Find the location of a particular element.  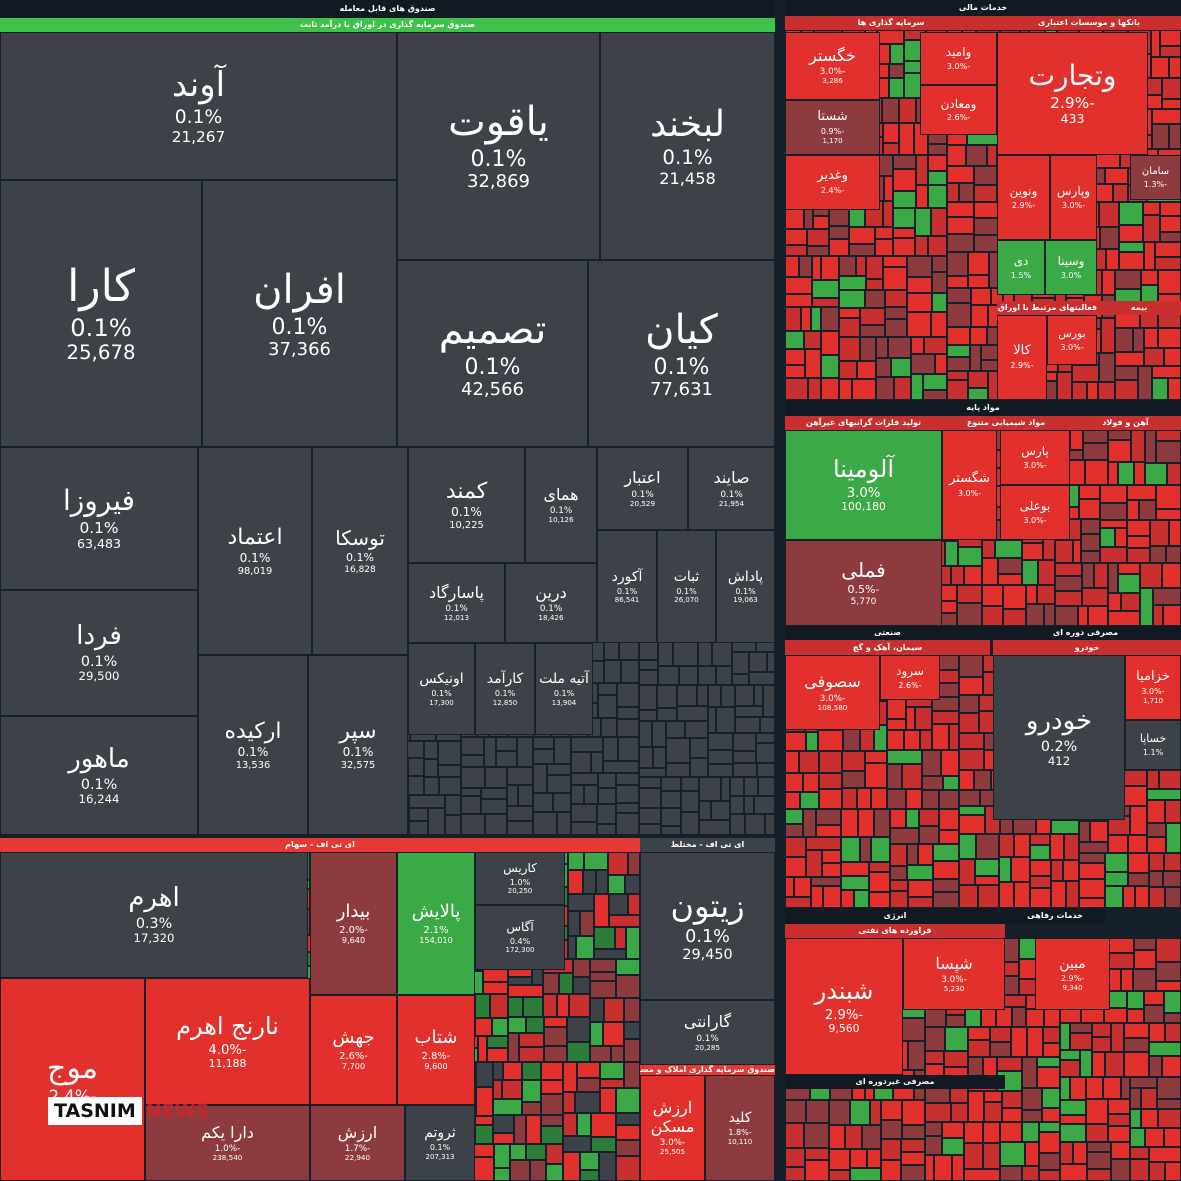

tile-change: -2.9% is located at coordinates (1072, 102).